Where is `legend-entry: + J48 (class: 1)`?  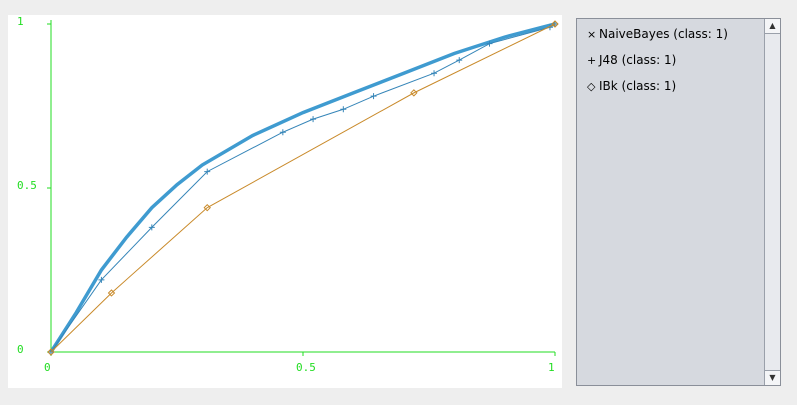
legend-entry: + J48 (class: 1) is located at coordinates (631, 60).